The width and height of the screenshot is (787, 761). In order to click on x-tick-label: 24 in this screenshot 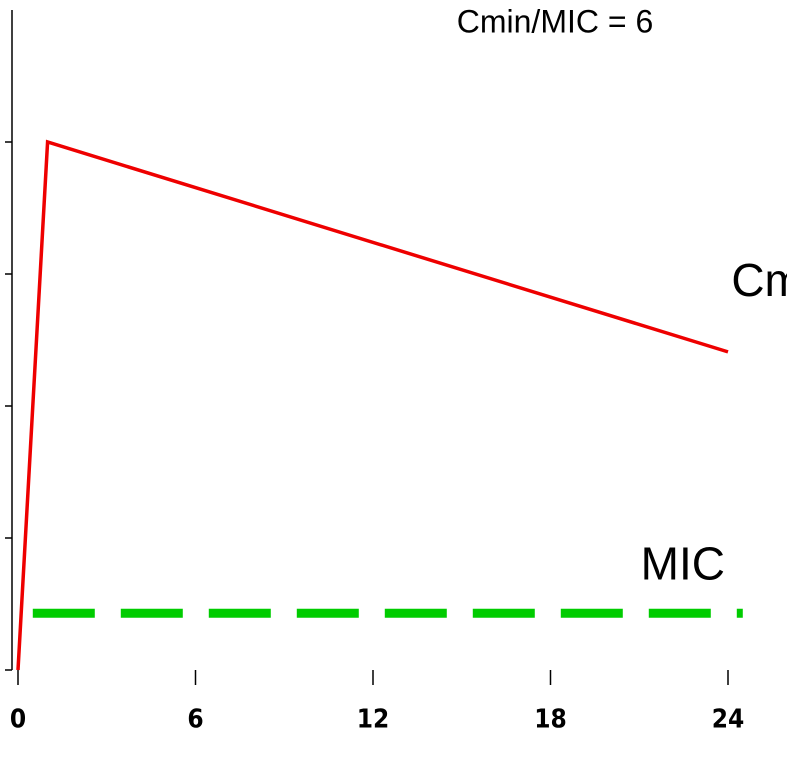, I will do `click(728, 720)`.